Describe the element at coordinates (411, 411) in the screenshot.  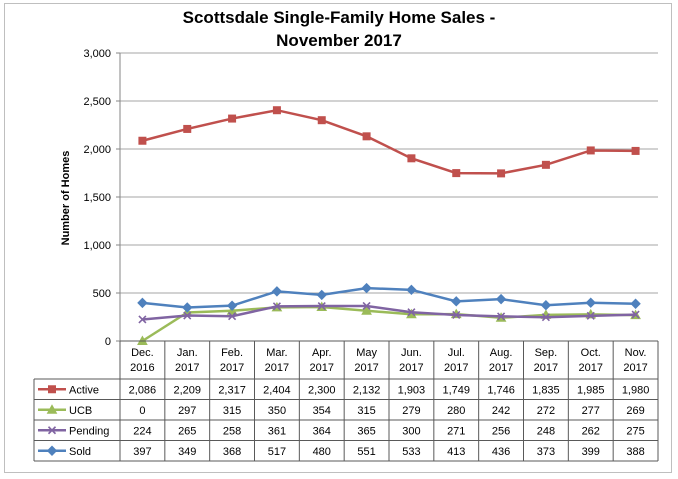
I see `table-cell-value: 279` at that location.